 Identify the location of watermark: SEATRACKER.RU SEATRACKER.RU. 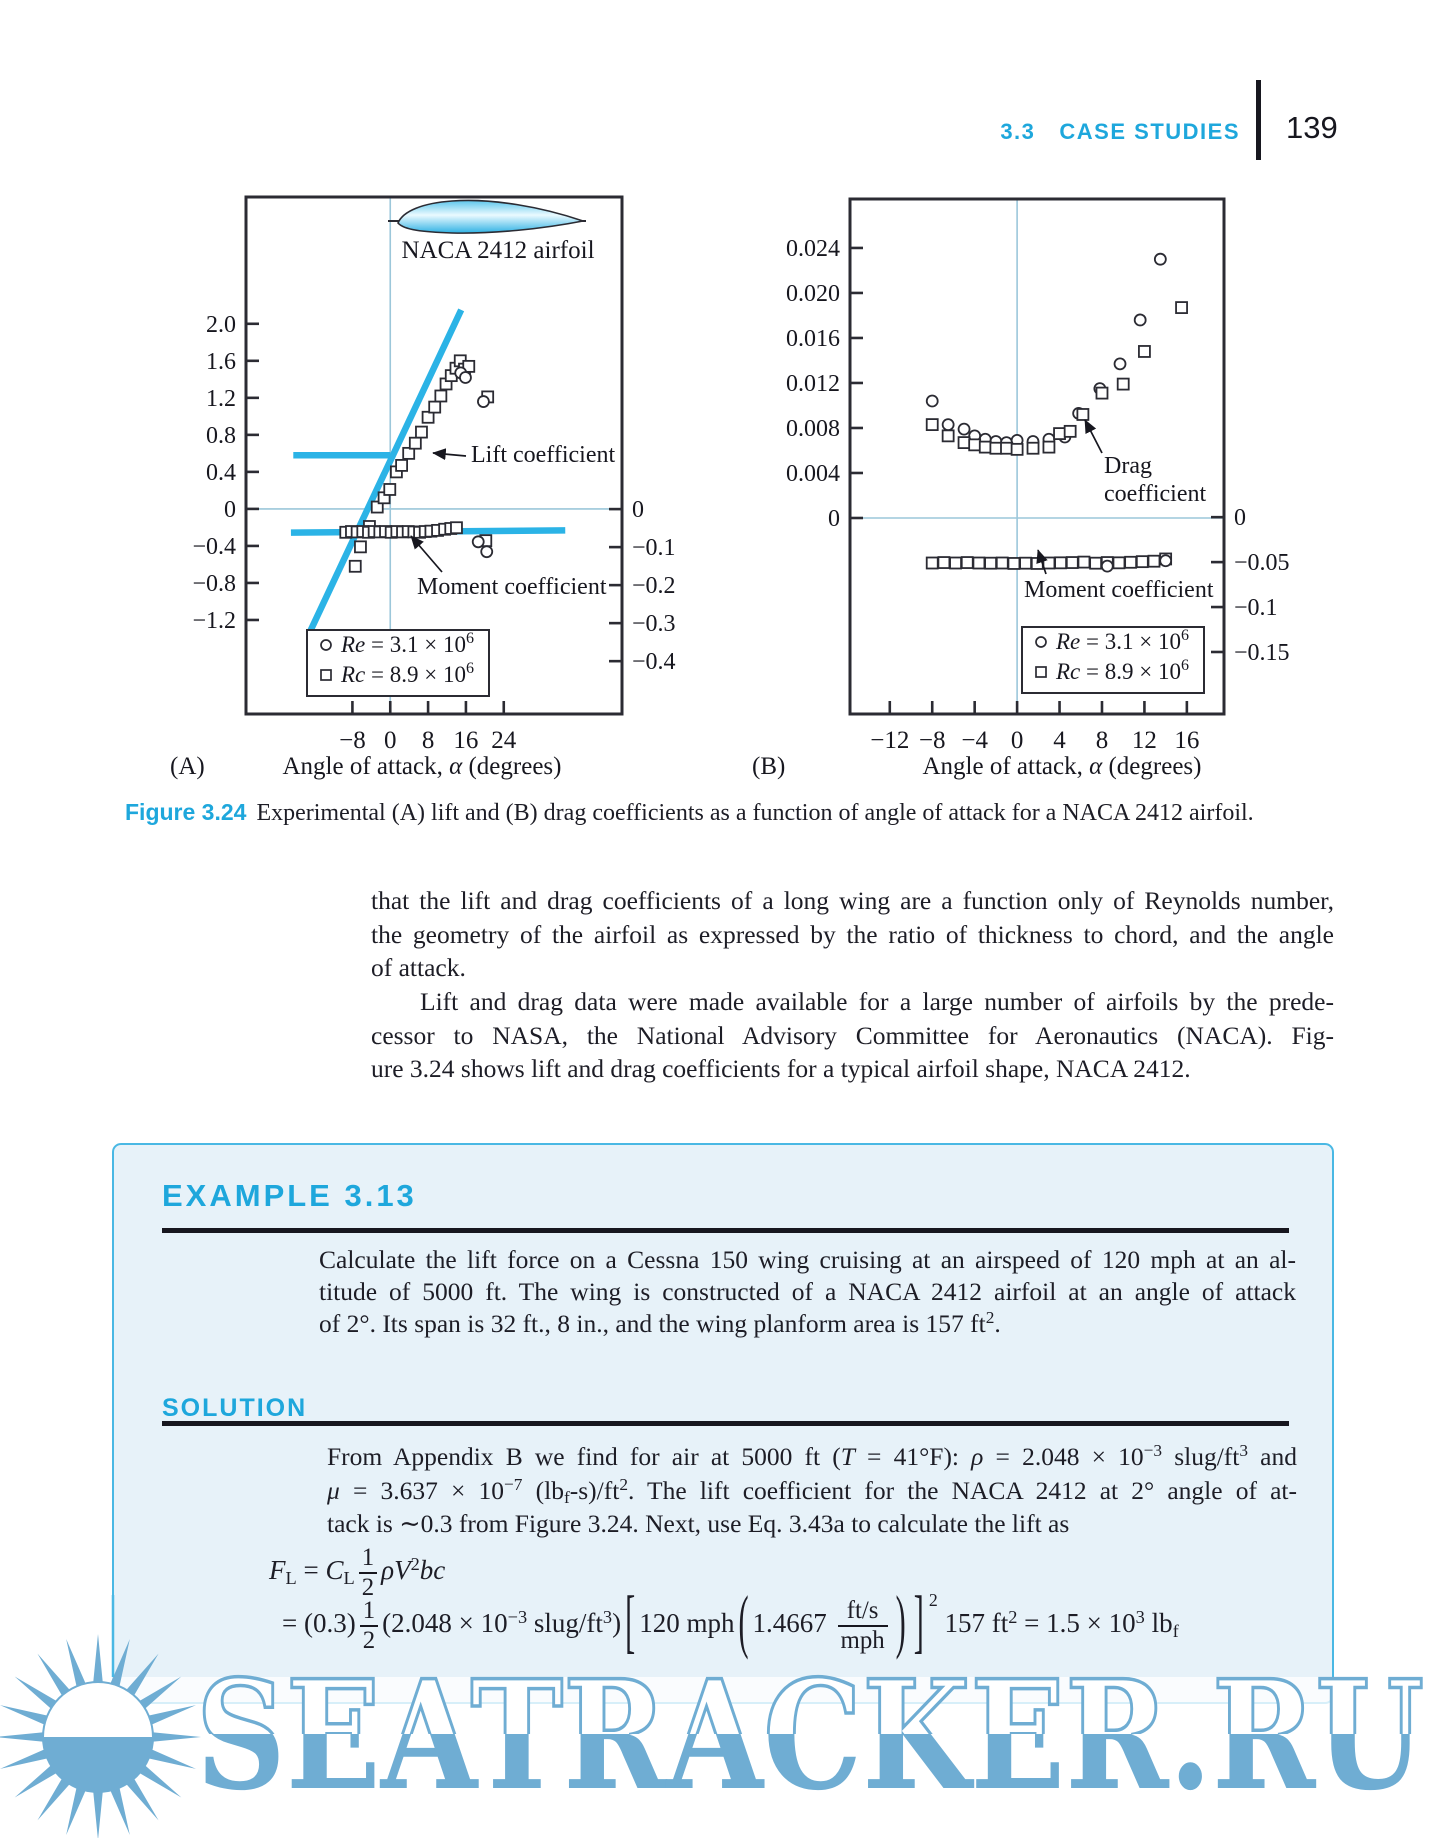
(715, 1716).